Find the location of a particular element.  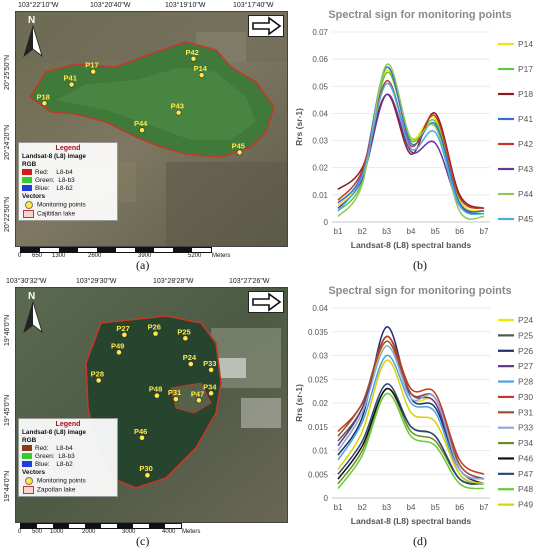

scale-tick: 3000 is located at coordinates (129, 532).